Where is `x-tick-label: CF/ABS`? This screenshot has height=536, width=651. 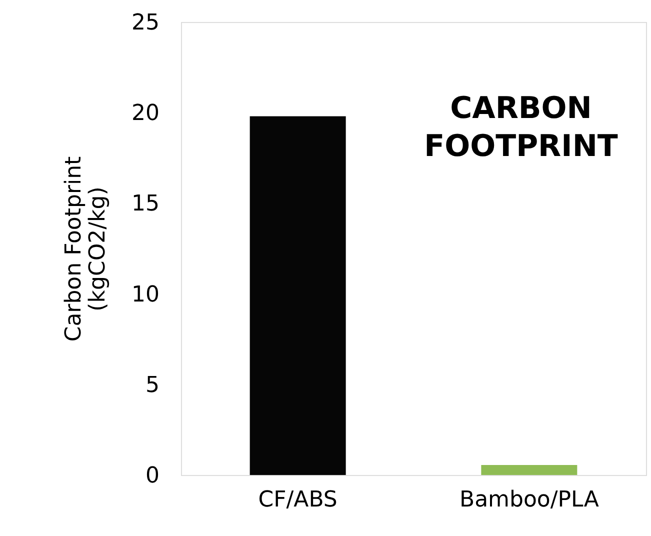 x-tick-label: CF/ABS is located at coordinates (298, 500).